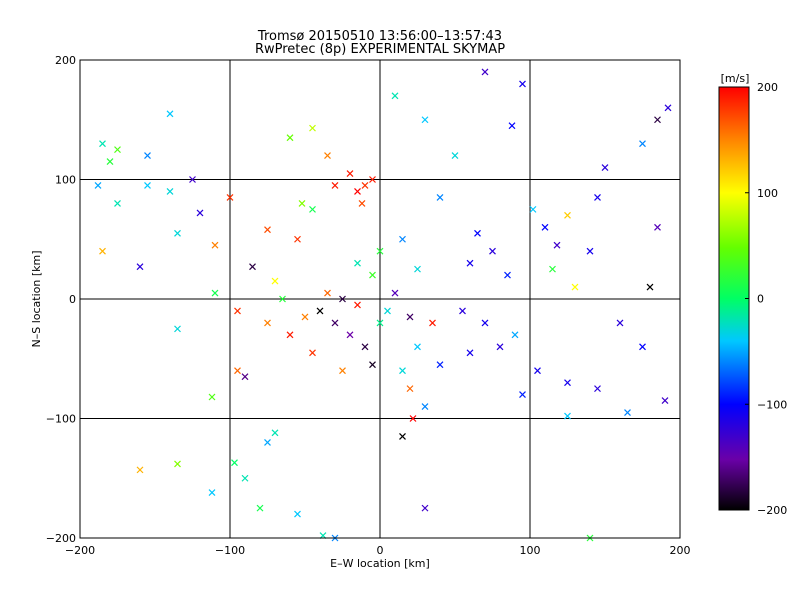  Describe the element at coordinates (72, 299) in the screenshot. I see `y-tick-label: 0` at that location.